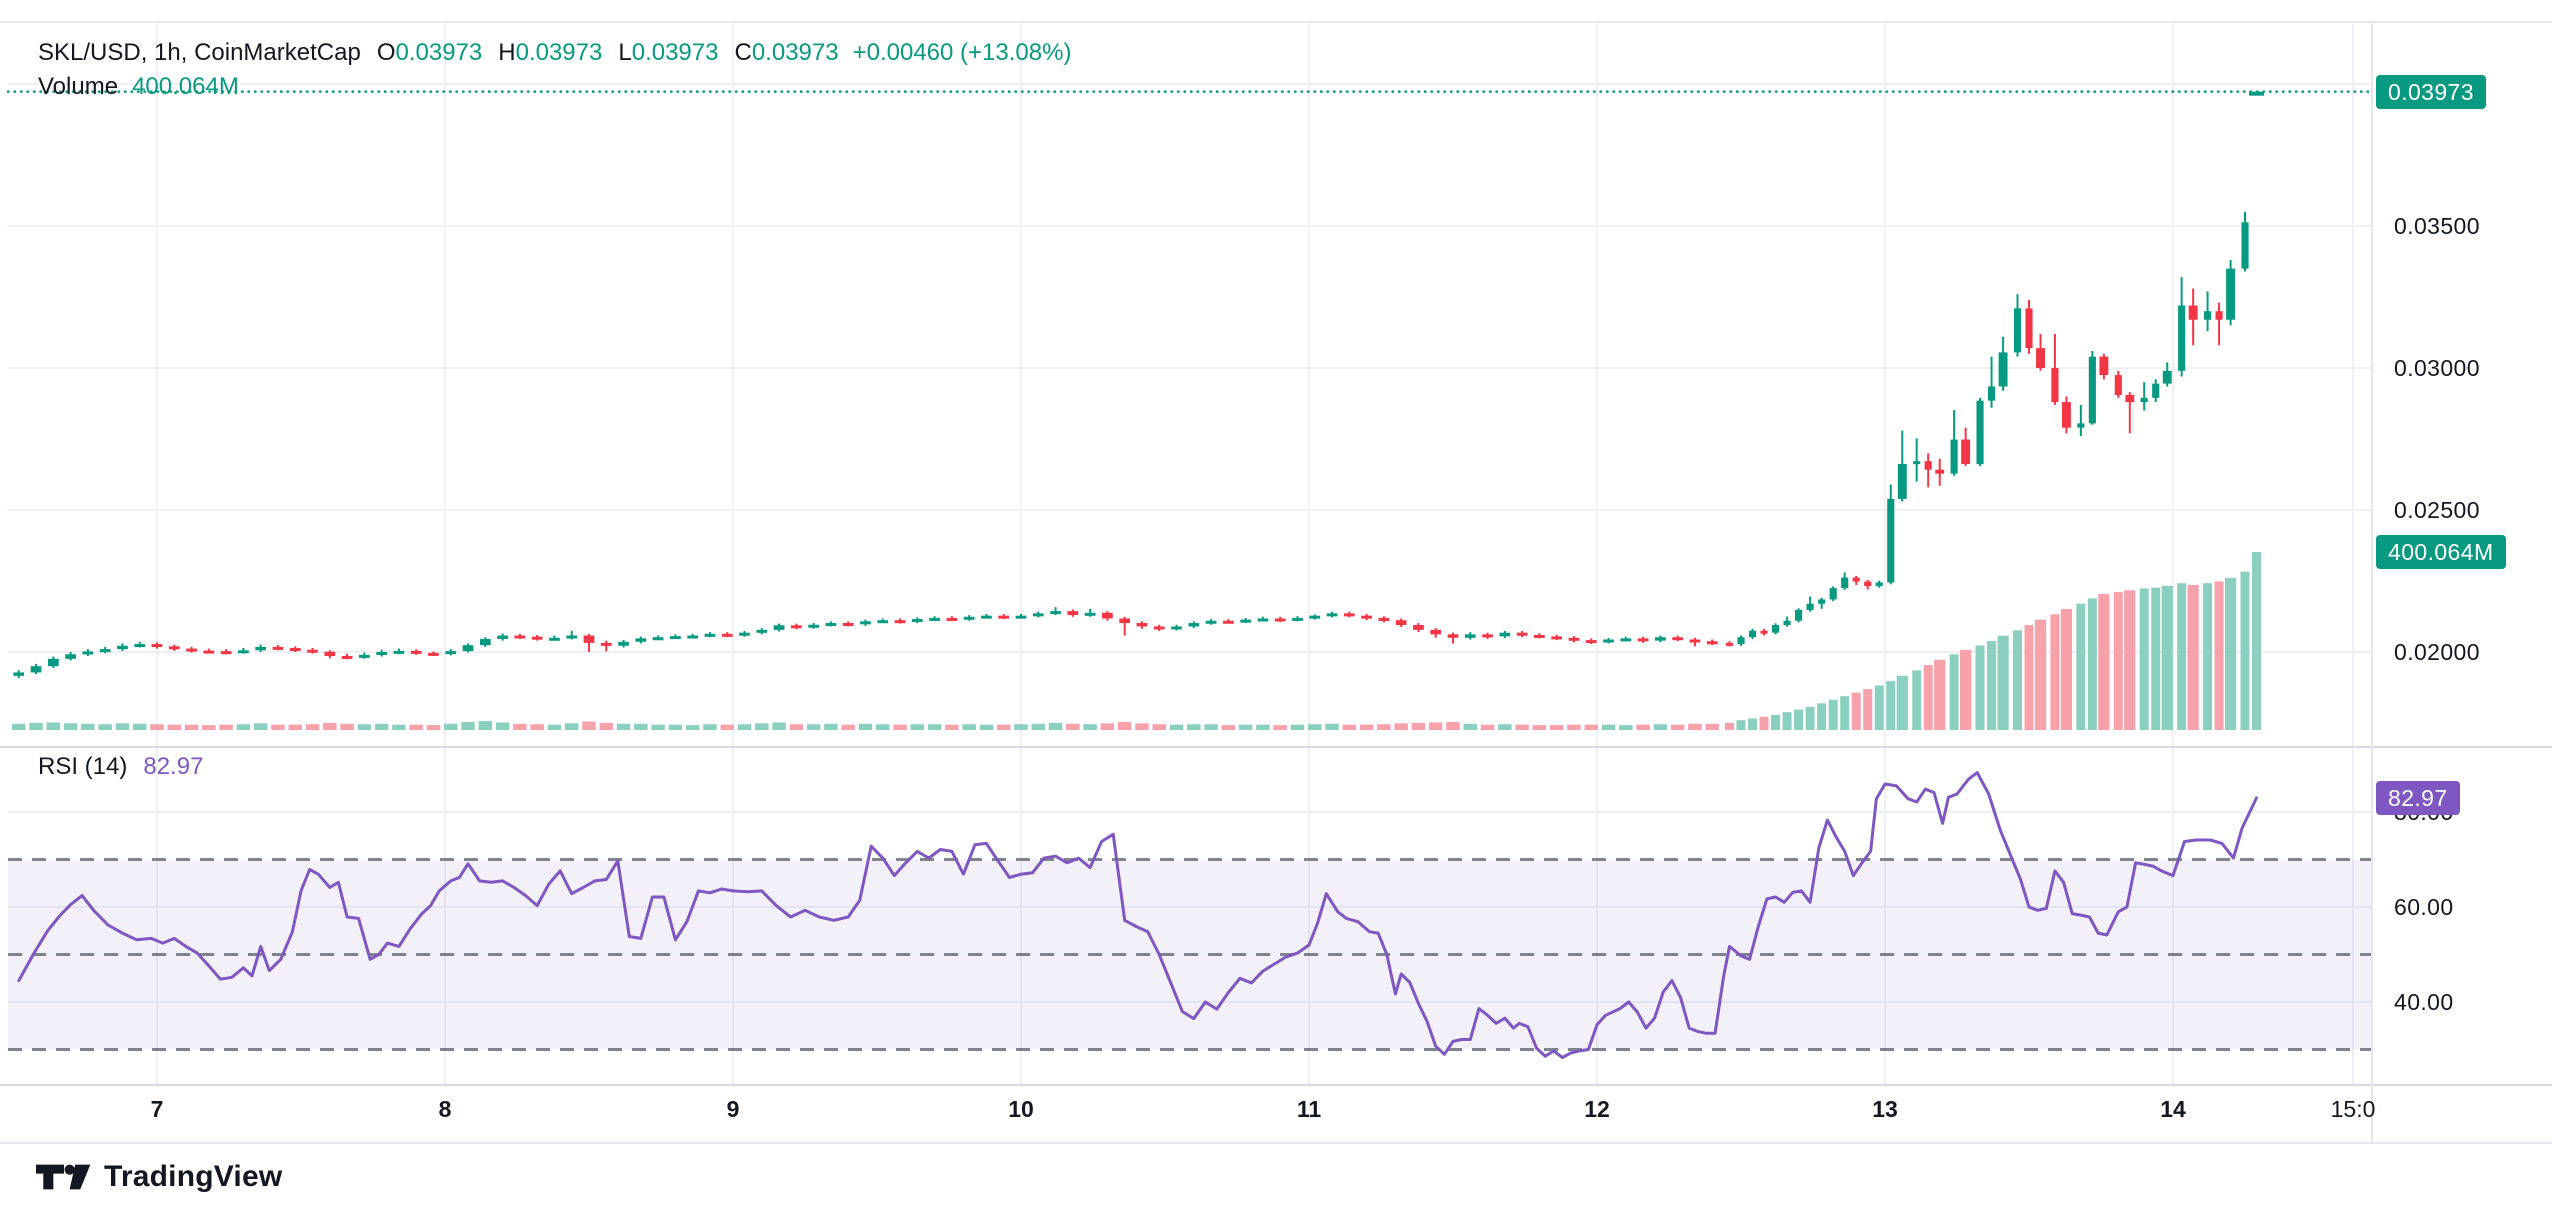 This screenshot has height=1214, width=2552. What do you see at coordinates (193, 1176) in the screenshot?
I see `tradingview-logo-text: TradingView` at bounding box center [193, 1176].